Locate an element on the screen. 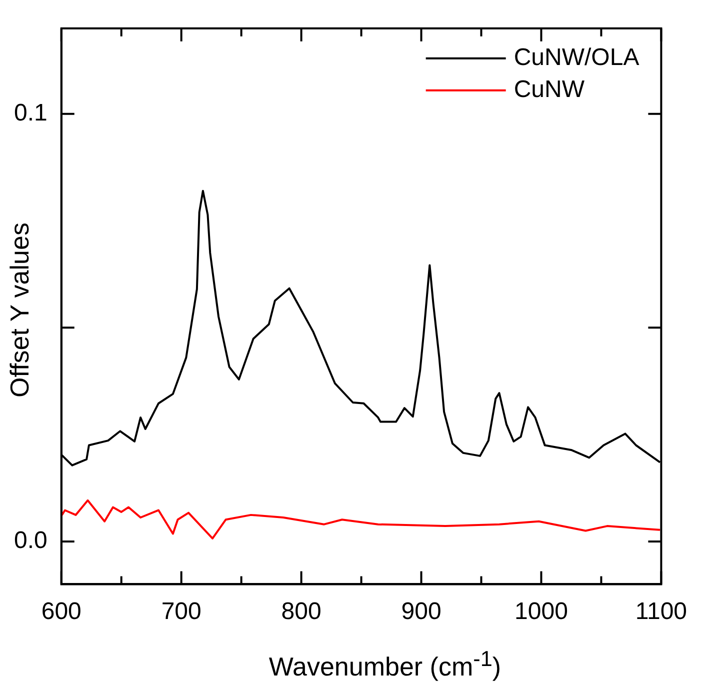 This screenshot has height=689, width=701. y-tick-label: 0.0 is located at coordinates (31, 540).